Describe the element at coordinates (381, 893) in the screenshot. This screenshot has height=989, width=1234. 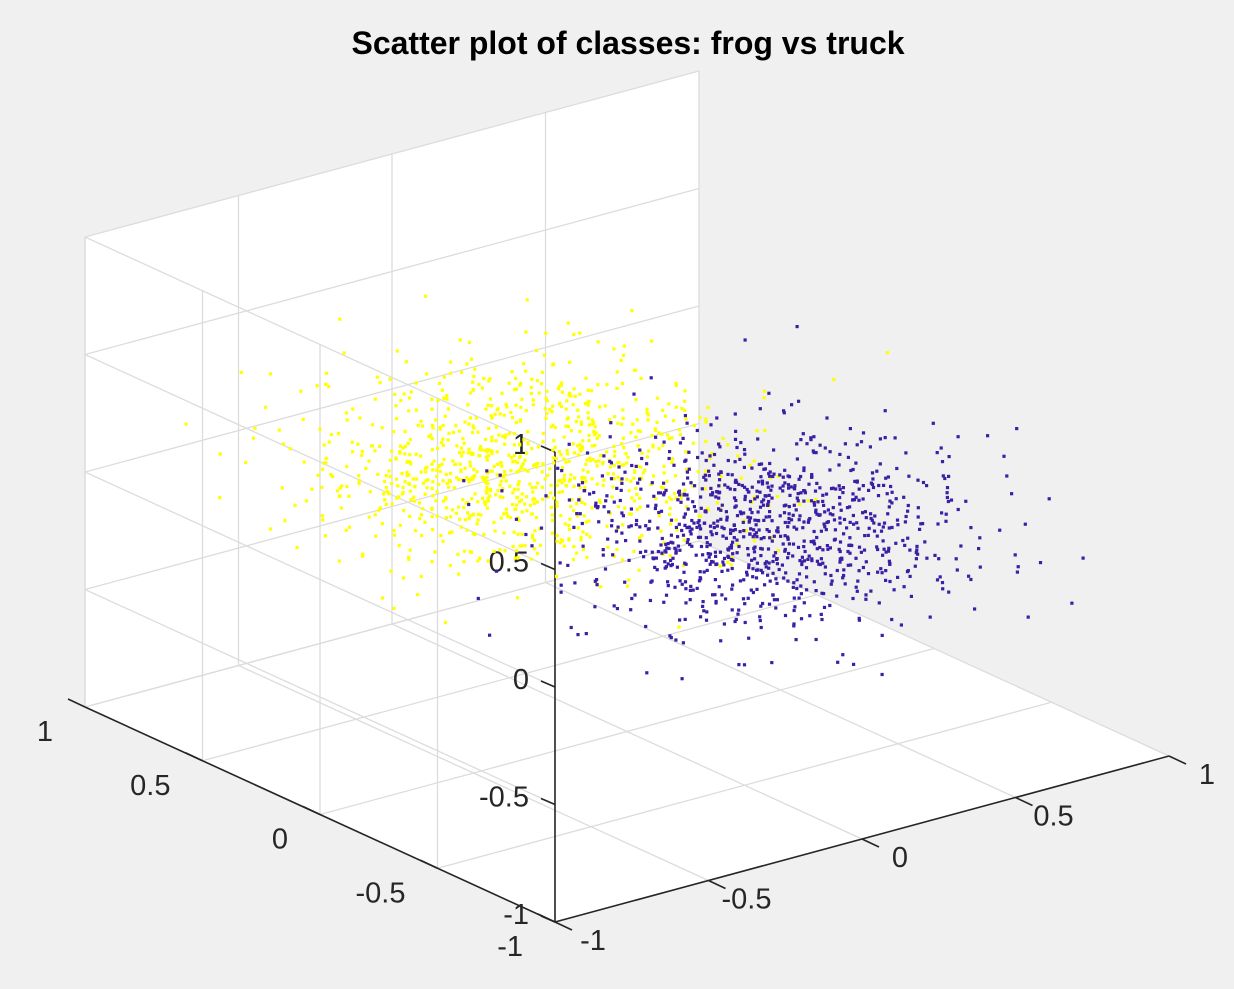
I see `y-tick-label: -0.5` at that location.